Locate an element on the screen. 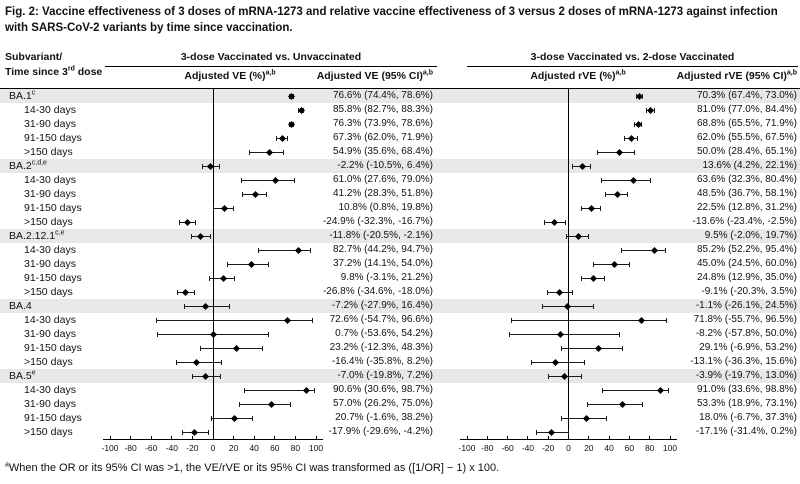 The width and height of the screenshot is (800, 484). rve-ci-text: 24.8% (12.9%, 35.0%) is located at coordinates (746, 277).